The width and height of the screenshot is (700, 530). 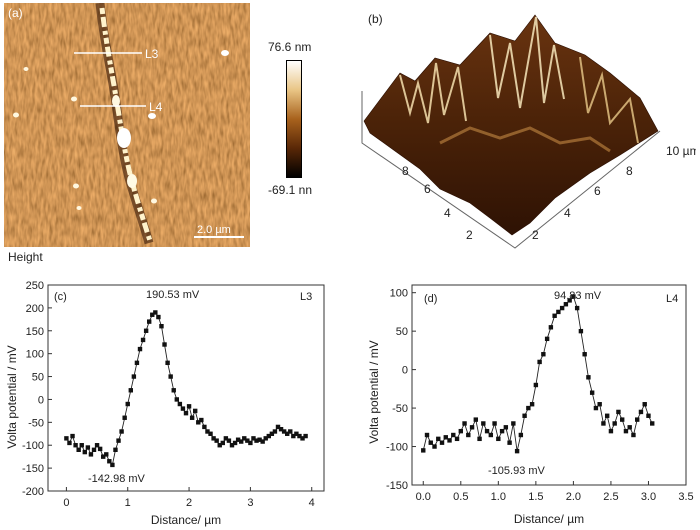 I want to click on d-xtick-label: 2.0, so click(x=573, y=497).